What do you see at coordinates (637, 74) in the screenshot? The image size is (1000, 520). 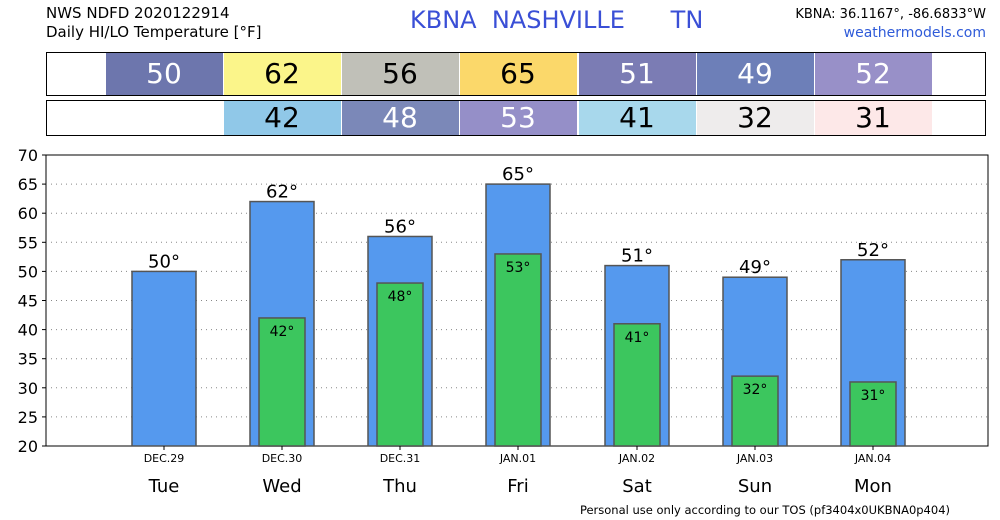 I see `hi-cell: 51` at bounding box center [637, 74].